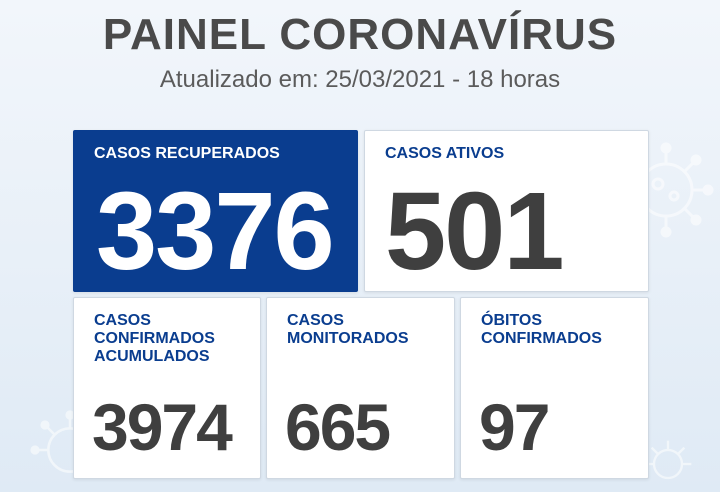  I want to click on card-label: CASOS CONFIRMADOS ACUMULADOS, so click(154, 339).